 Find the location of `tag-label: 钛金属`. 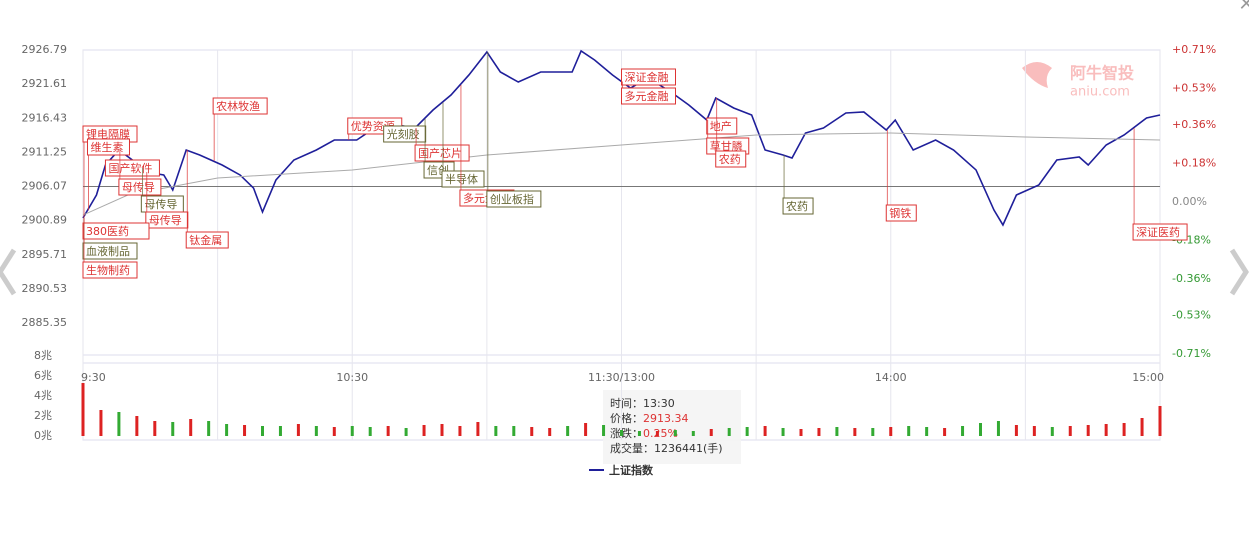

tag-label: 钛金属 is located at coordinates (205, 240).